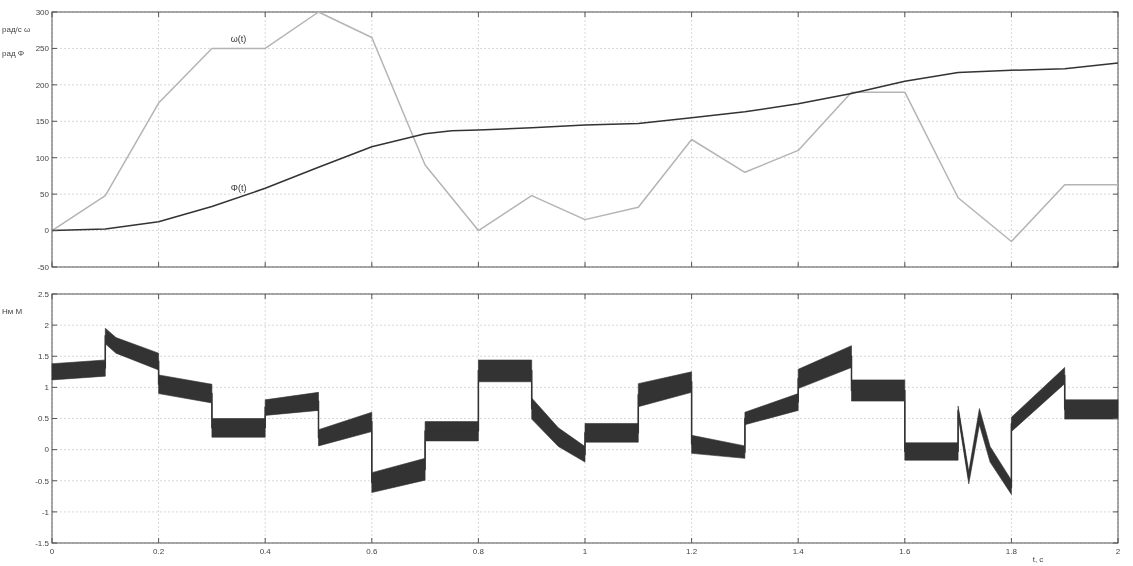  I want to click on x-axis-title: t, с, so click(1038, 559).